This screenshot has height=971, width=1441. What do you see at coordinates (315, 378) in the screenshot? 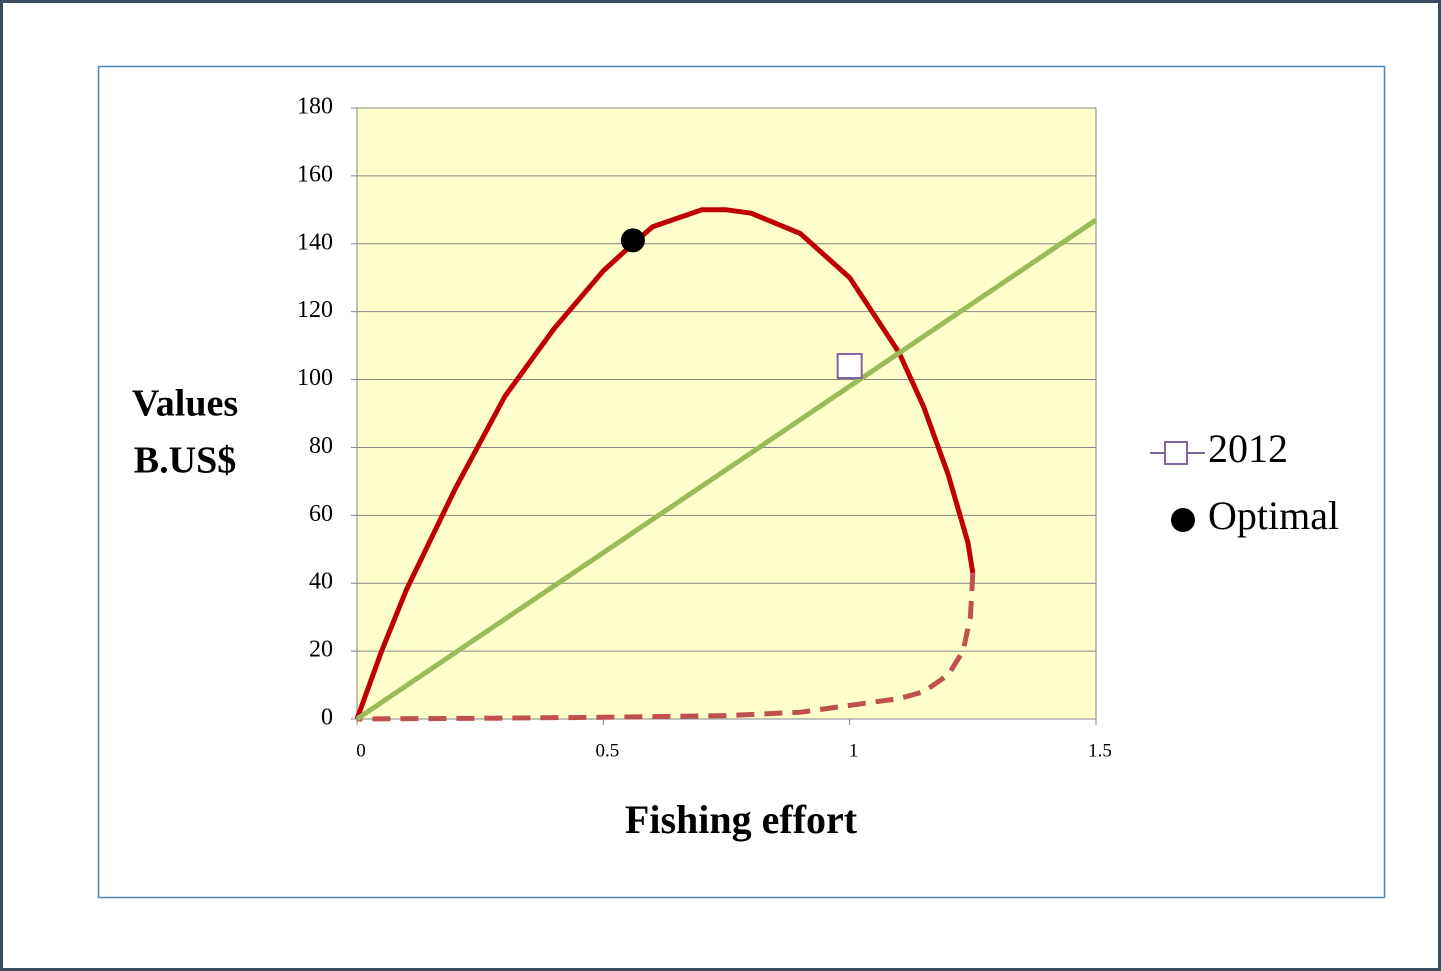
I see `y-tick-label: 100` at bounding box center [315, 378].